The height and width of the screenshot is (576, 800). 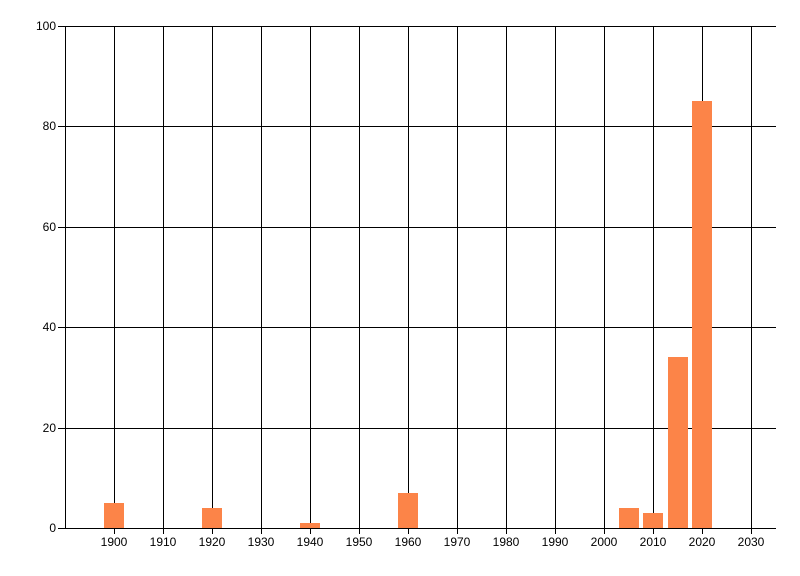 What do you see at coordinates (702, 542) in the screenshot?
I see `x-tick-label: 2020` at bounding box center [702, 542].